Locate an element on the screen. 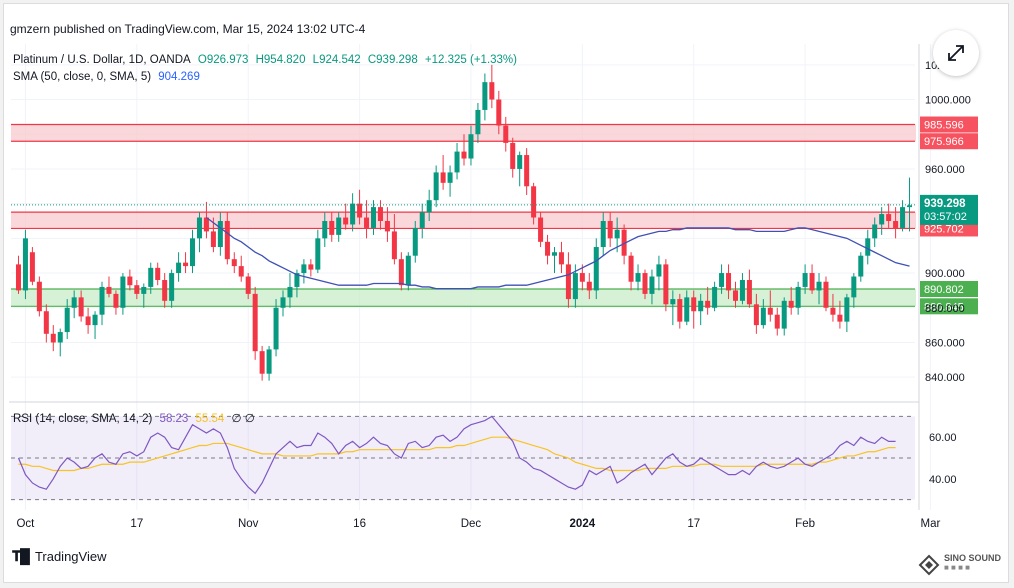  zone-price-label: 925.702 is located at coordinates (944, 229).